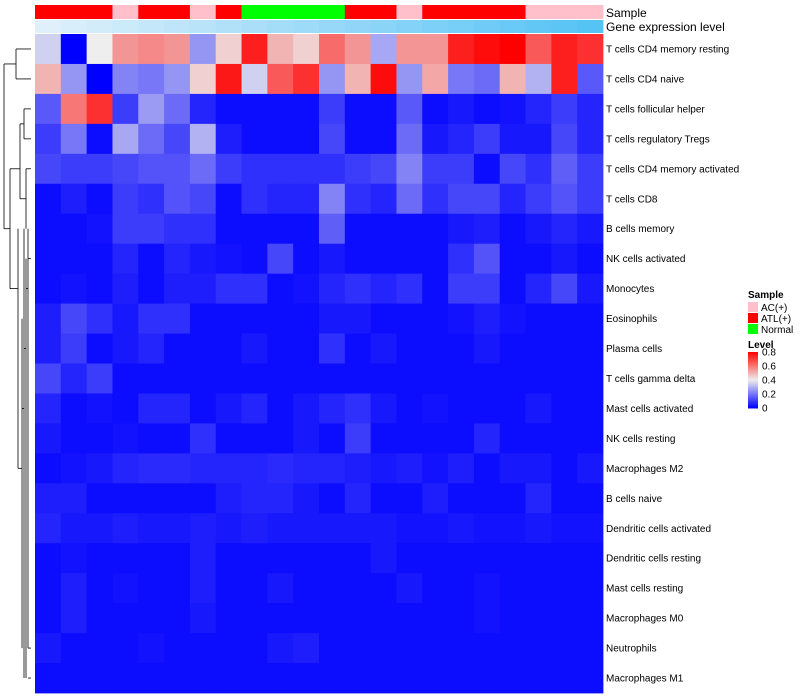  Describe the element at coordinates (777, 330) in the screenshot. I see `legend-sample-label: Normal` at that location.